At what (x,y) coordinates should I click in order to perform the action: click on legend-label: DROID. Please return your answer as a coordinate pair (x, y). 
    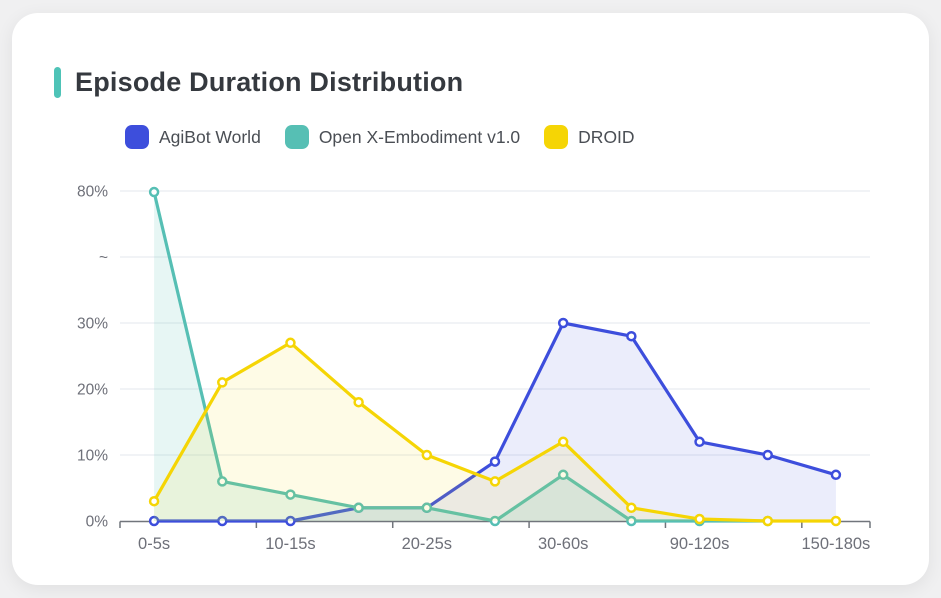
    Looking at the image, I should click on (606, 136).